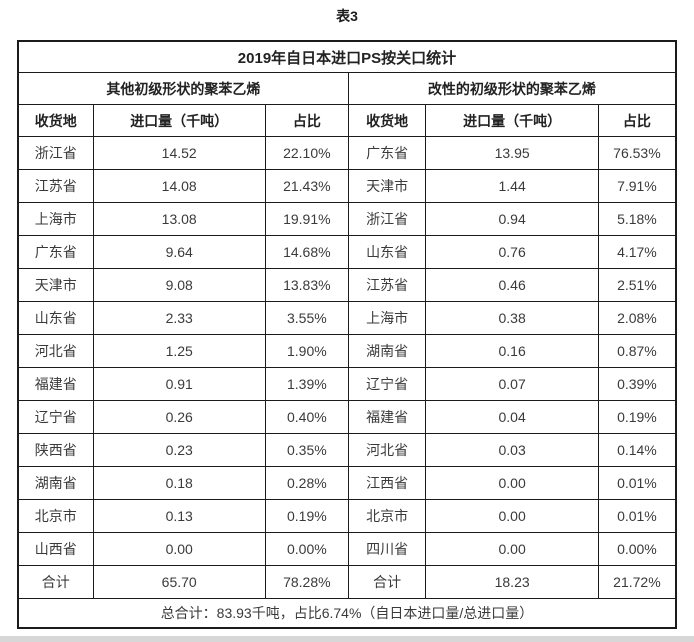 This screenshot has width=694, height=642. I want to click on data-row: 陕西省 0.23 0.35% 河北省 0.03 0.14%, so click(347, 450).